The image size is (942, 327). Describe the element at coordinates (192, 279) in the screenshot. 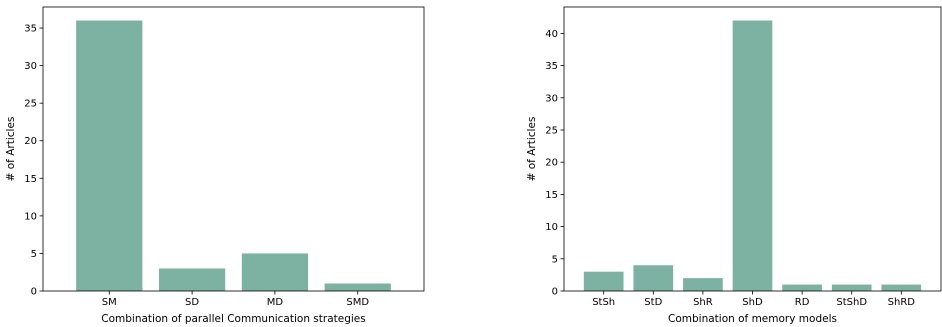

I see `bar-sd` at that location.